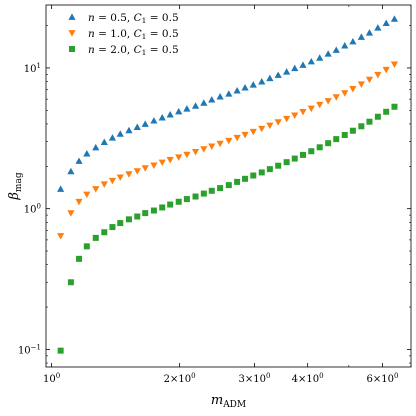  Describe the element at coordinates (308, 378) in the screenshot. I see `x-tick-label: 4×100` at that location.